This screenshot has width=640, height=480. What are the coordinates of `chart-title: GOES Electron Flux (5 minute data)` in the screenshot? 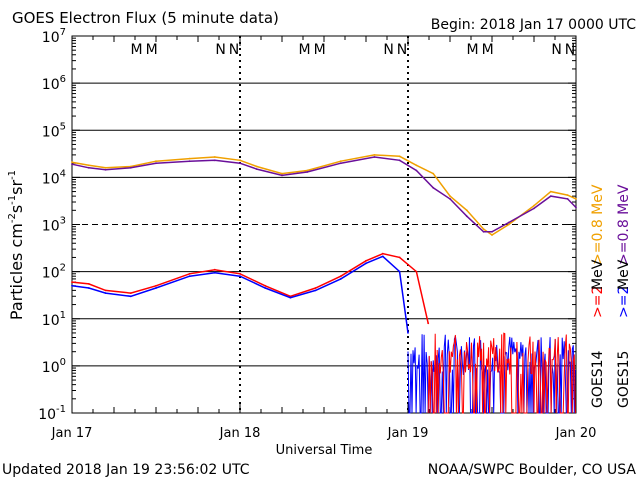 It's located at (145, 18).